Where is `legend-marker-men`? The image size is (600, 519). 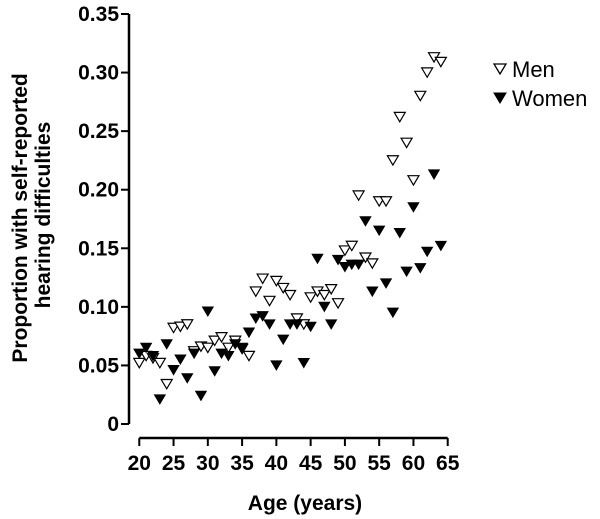
legend-marker-men is located at coordinates (500, 69).